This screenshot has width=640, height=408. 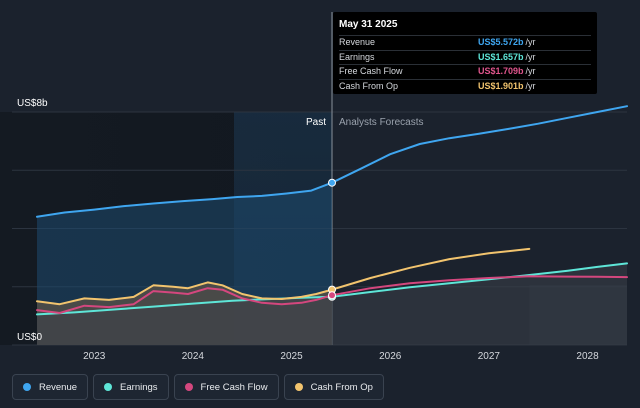 What do you see at coordinates (27, 387) in the screenshot?
I see `revenue-dot-icon` at bounding box center [27, 387].